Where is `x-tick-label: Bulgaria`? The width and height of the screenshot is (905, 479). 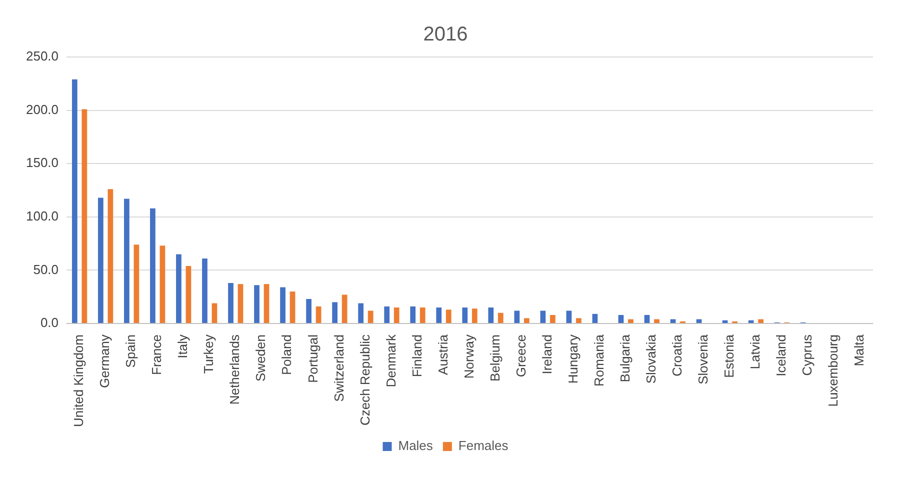 x-tick-label: Bulgaria is located at coordinates (624, 358).